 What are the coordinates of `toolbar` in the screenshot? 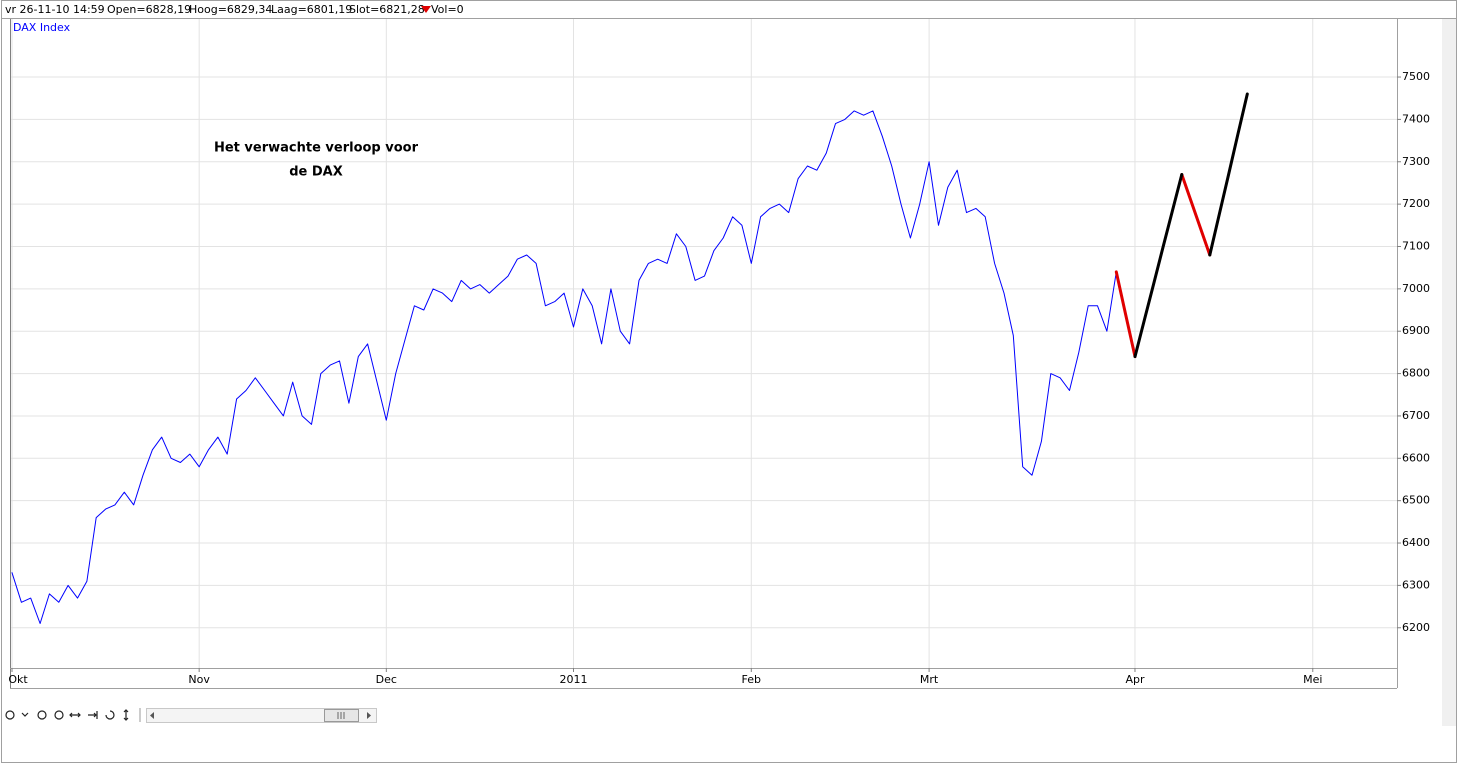 It's located at (73, 715).